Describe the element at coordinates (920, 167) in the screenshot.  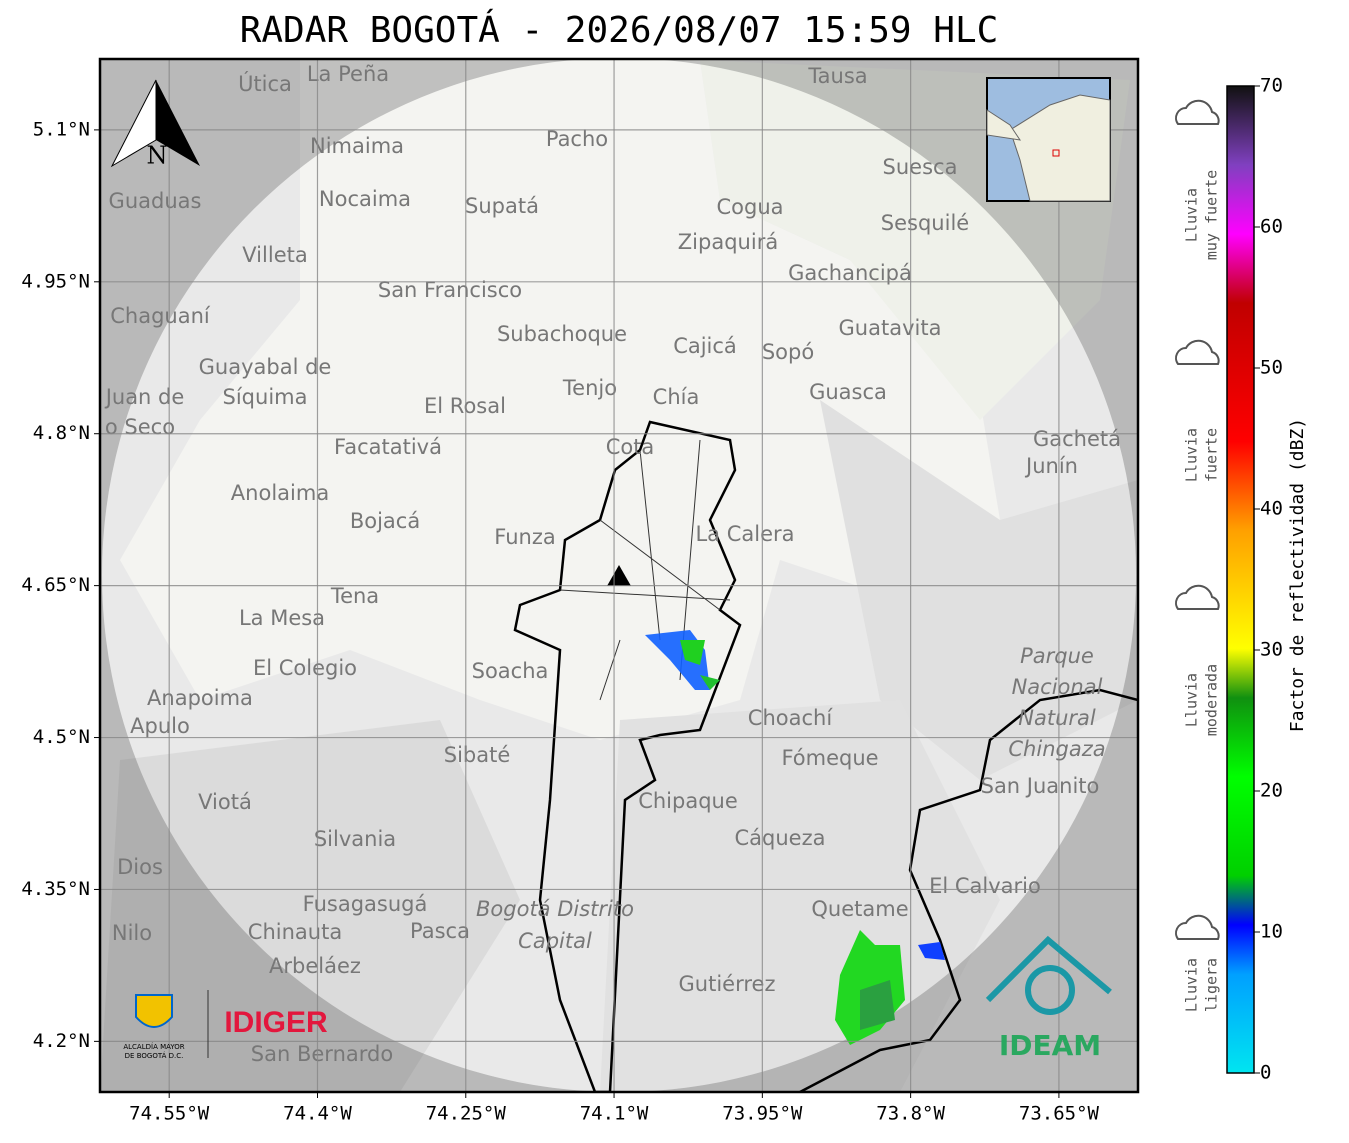
I see `place-label: Suesca` at that location.